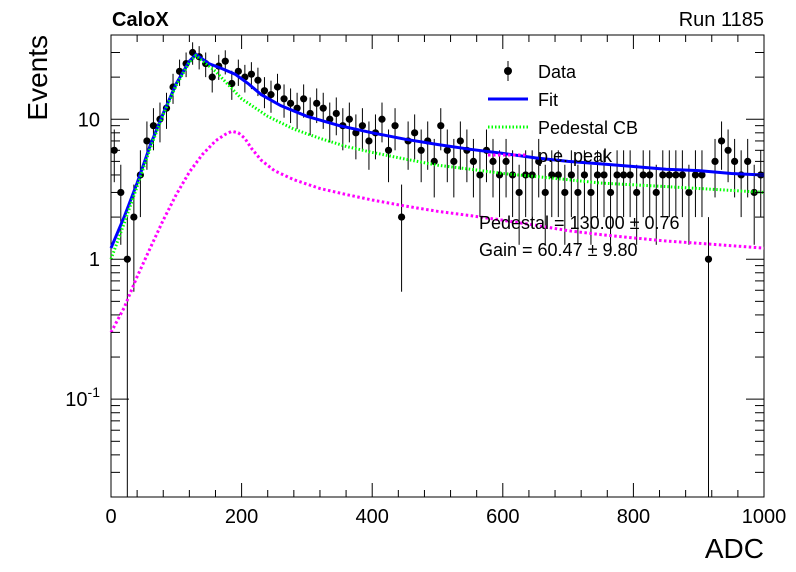 The width and height of the screenshot is (796, 572). Describe the element at coordinates (508, 71) in the screenshot. I see `legend-marker` at that location.